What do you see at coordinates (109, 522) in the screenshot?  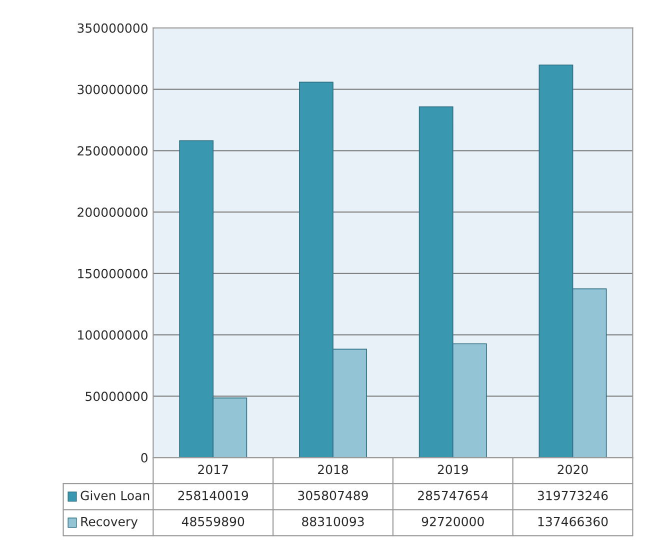 I see `legend-label: Recovery` at bounding box center [109, 522].